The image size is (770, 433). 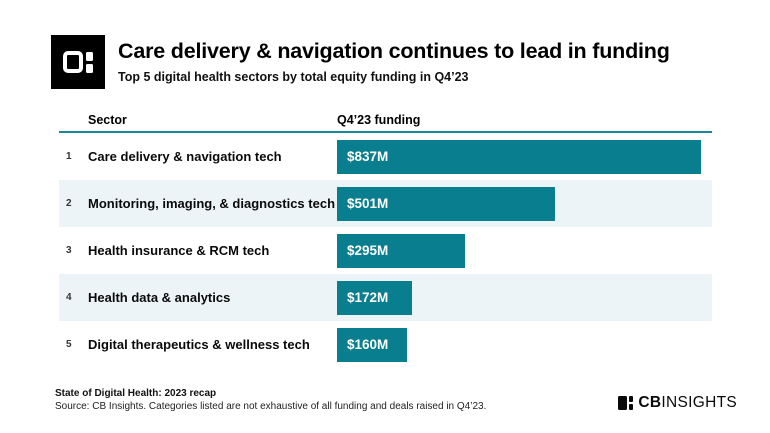 I want to click on brand-text: CBINSIGHTS, so click(x=687, y=403).